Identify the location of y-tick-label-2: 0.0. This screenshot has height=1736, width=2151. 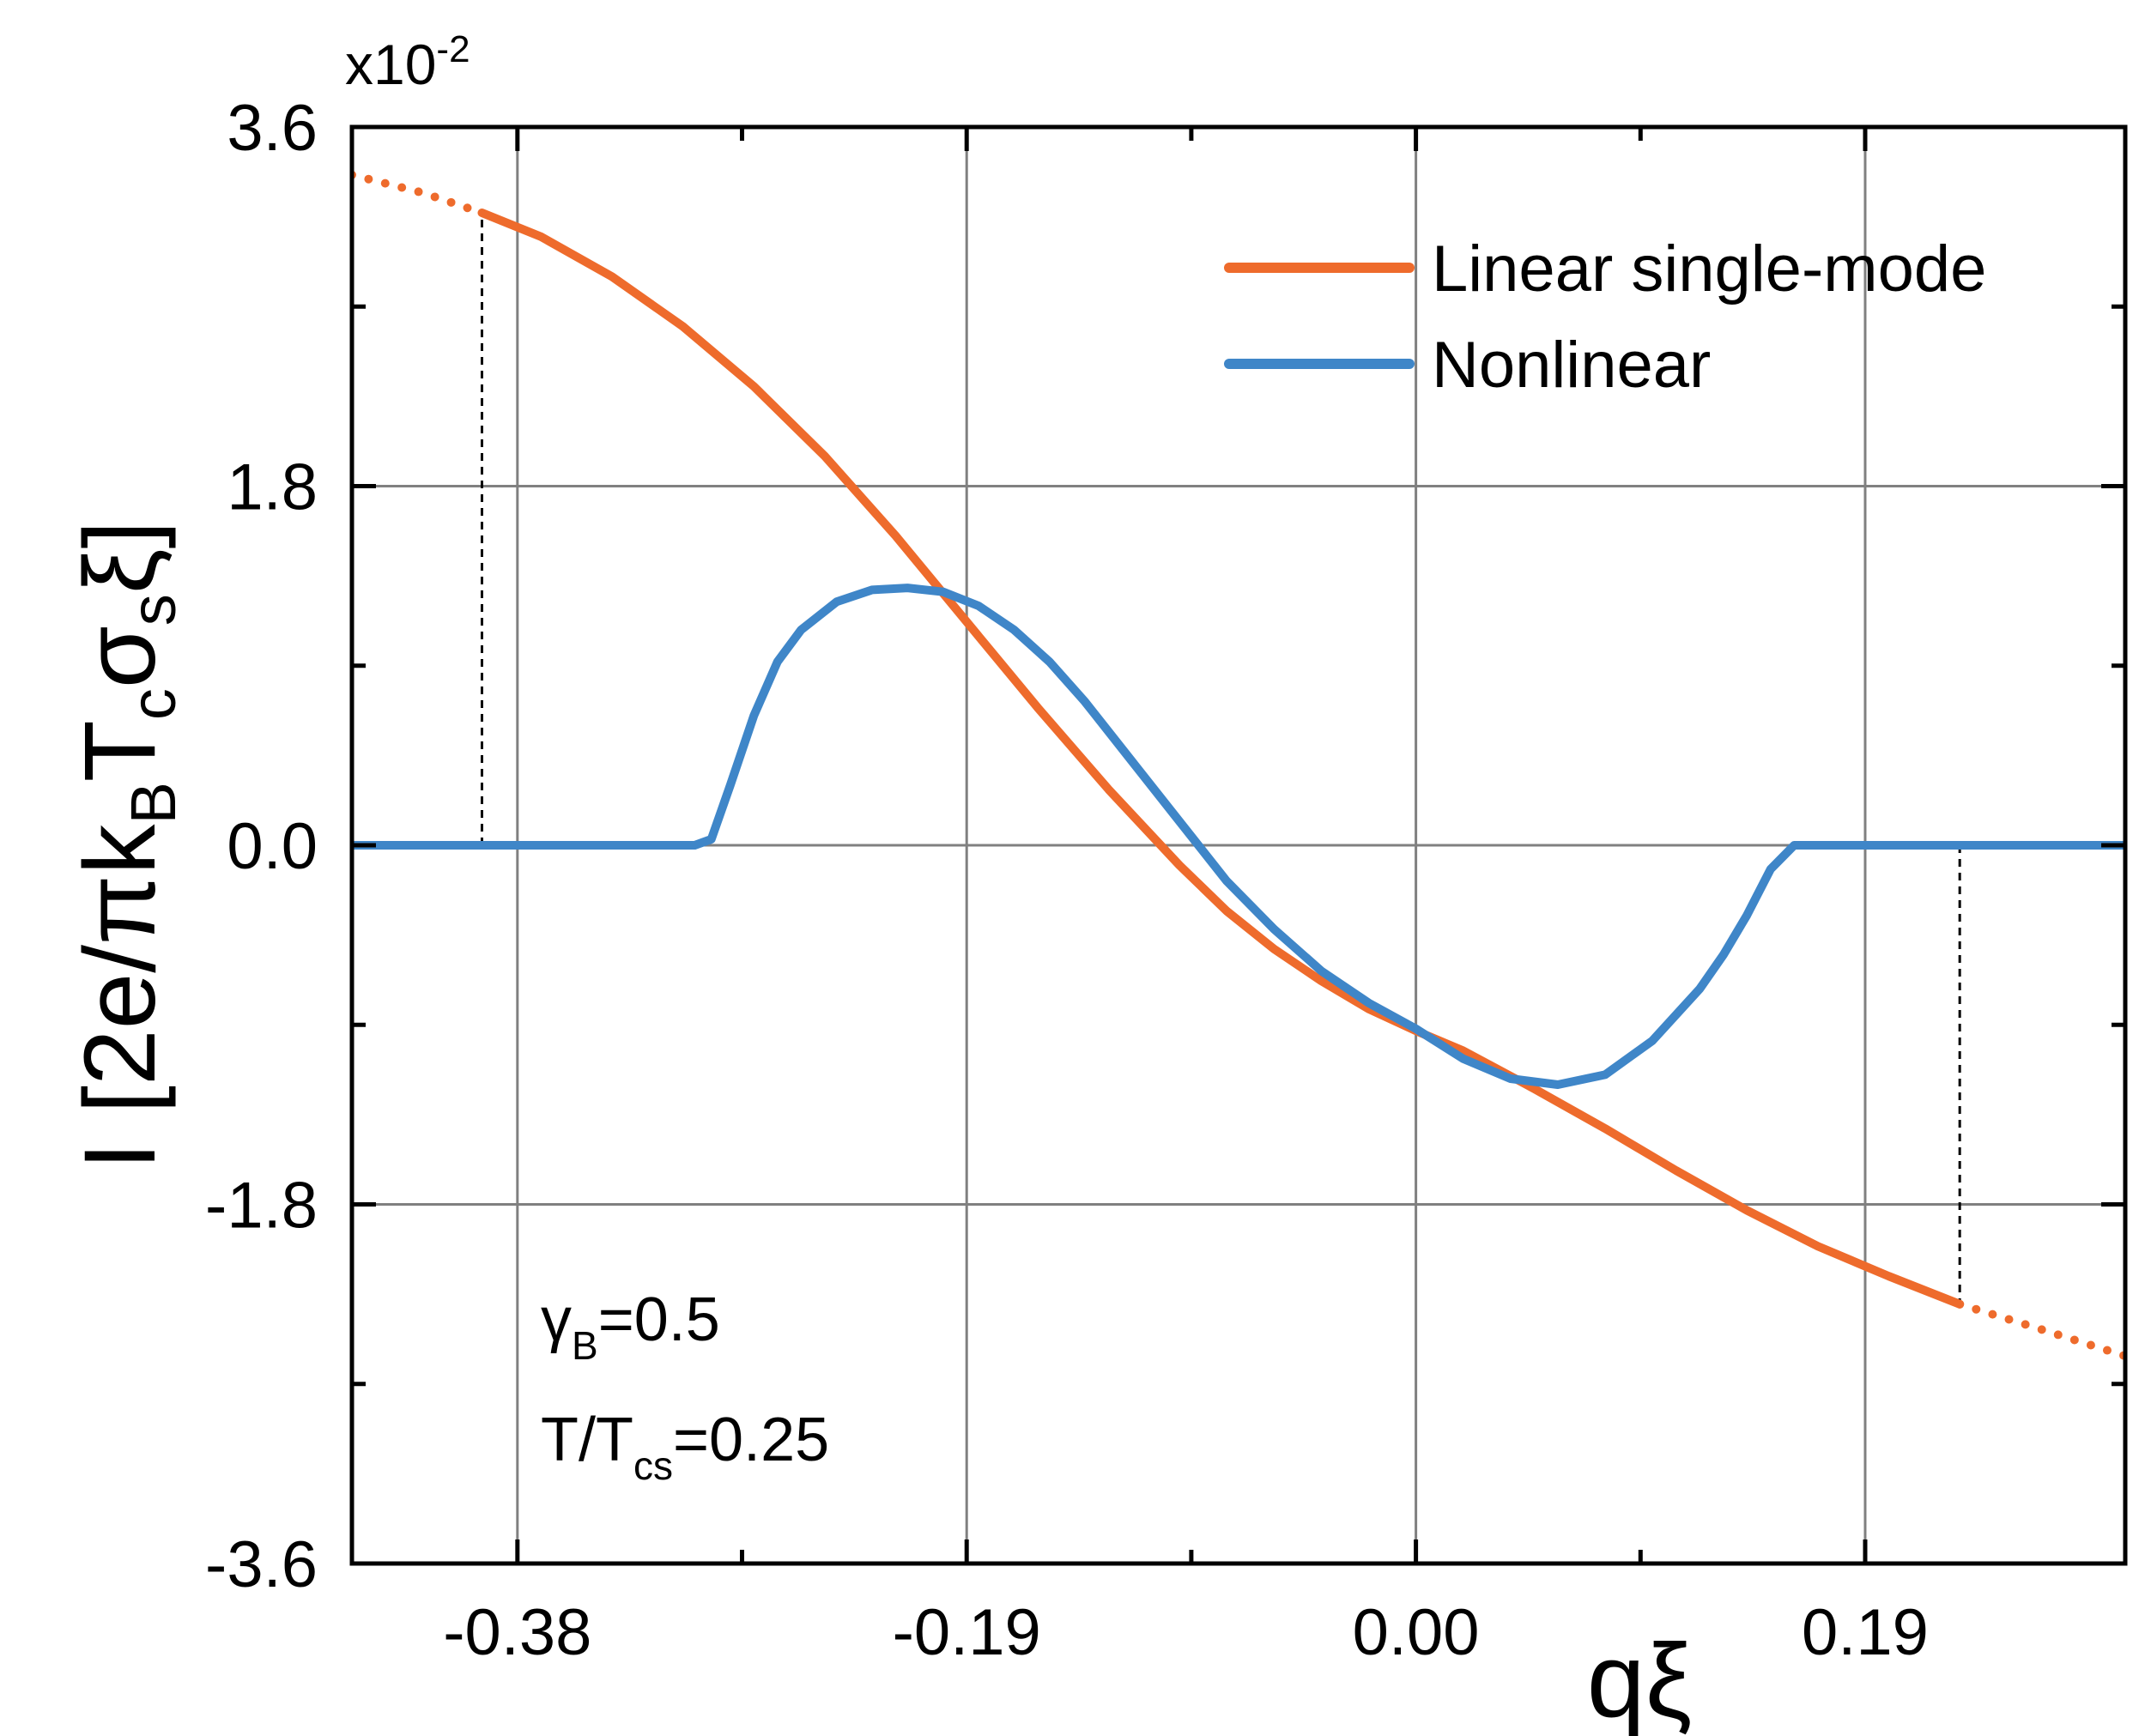
(272, 846).